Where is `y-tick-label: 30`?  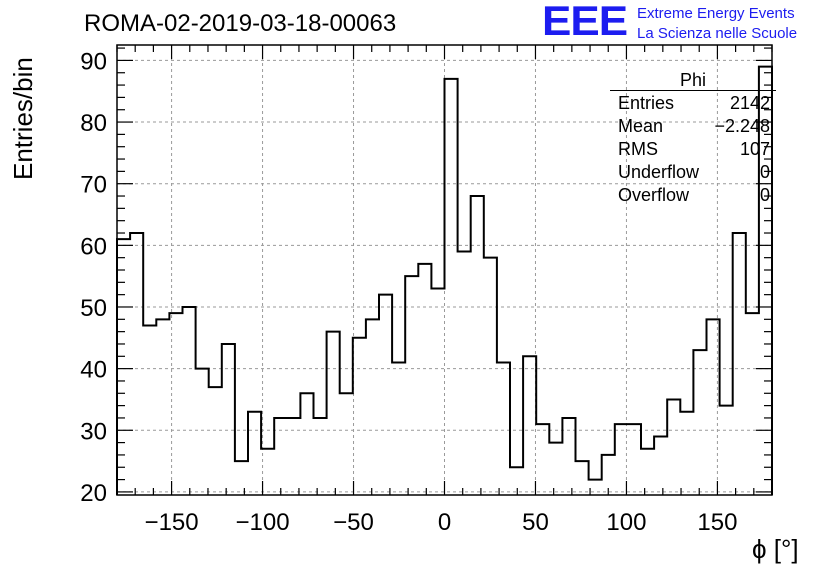 y-tick-label: 30 is located at coordinates (93, 431).